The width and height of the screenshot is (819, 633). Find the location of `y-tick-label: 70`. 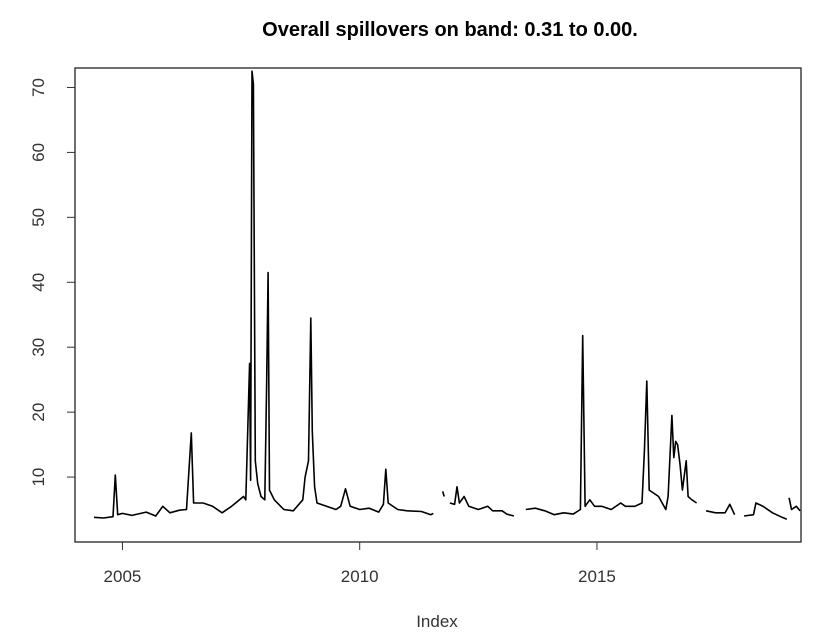

y-tick-label: 70 is located at coordinates (38, 87).